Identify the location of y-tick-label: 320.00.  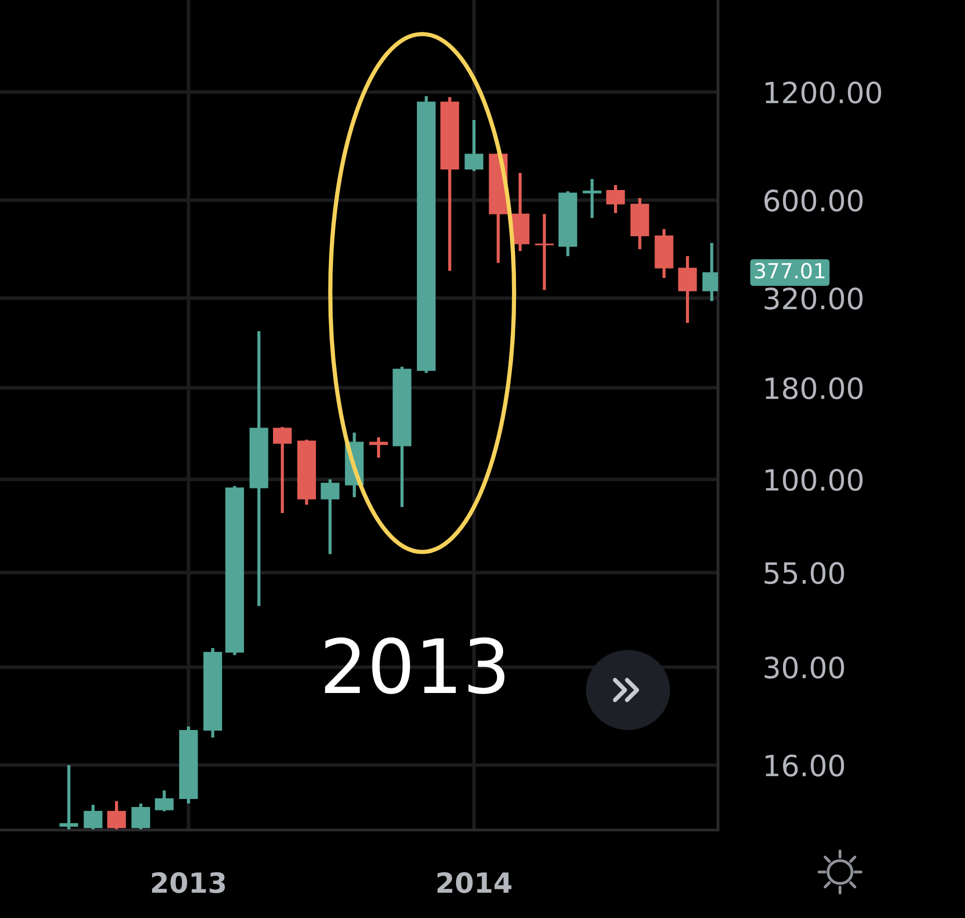
(813, 299).